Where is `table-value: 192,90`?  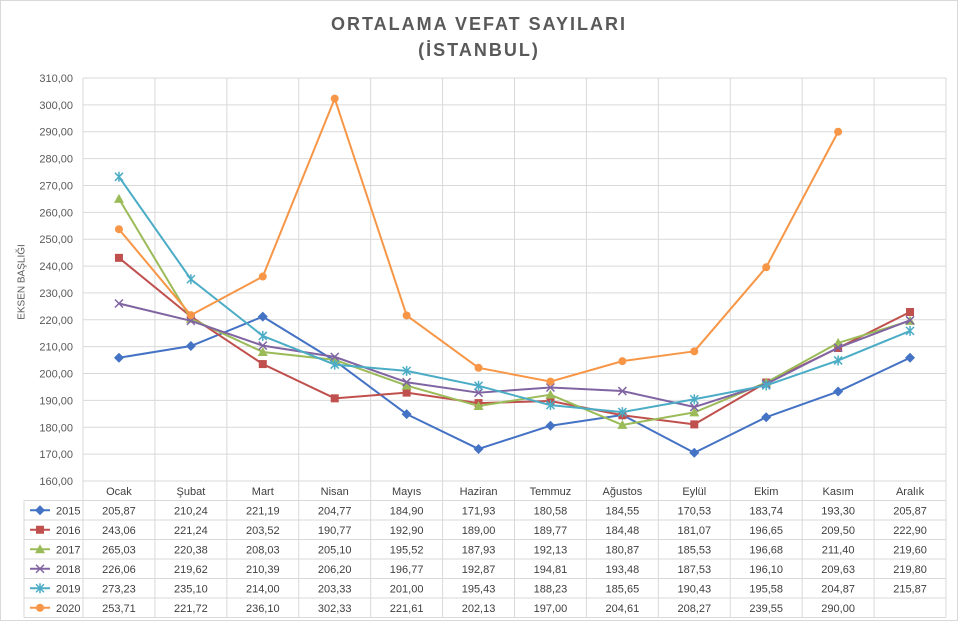
table-value: 192,90 is located at coordinates (407, 531).